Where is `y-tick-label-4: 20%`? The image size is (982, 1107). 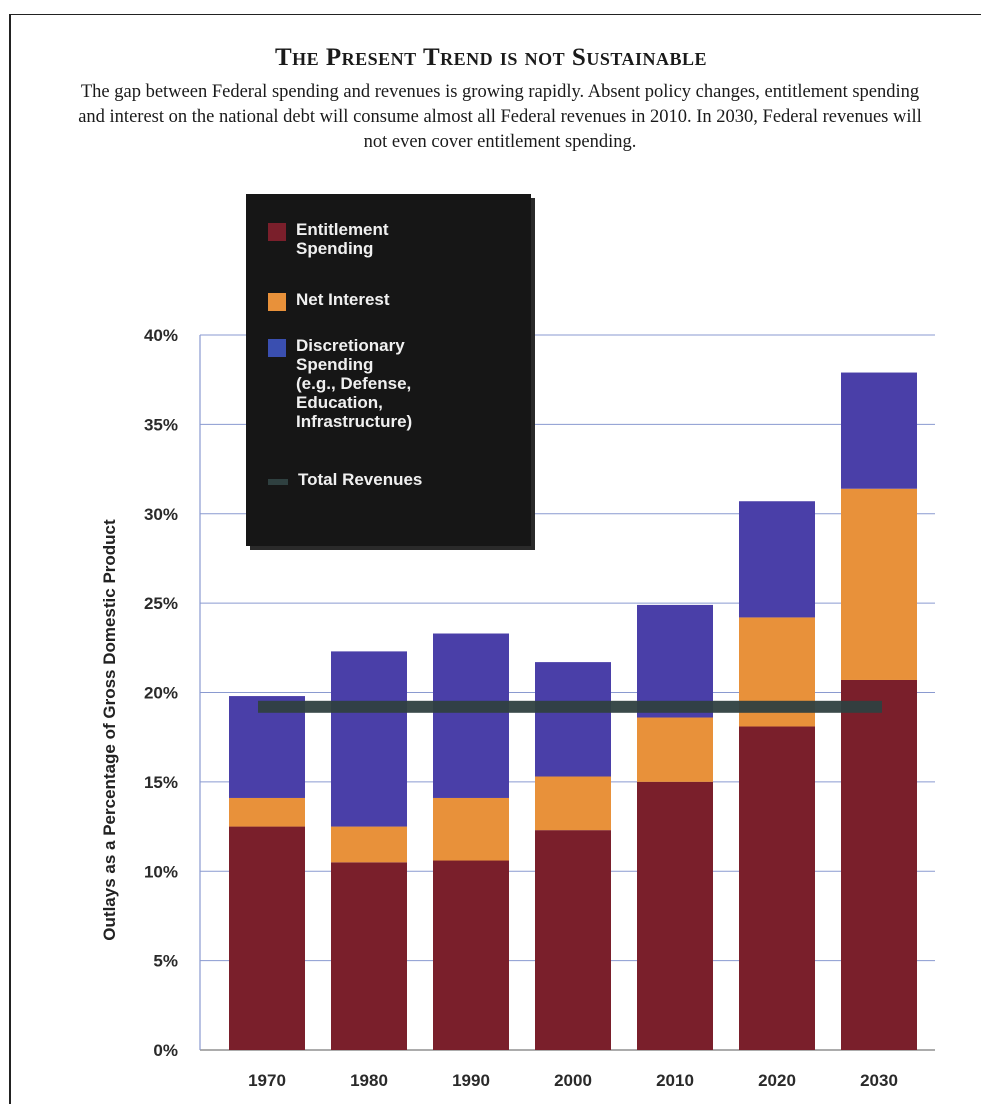 y-tick-label-4: 20% is located at coordinates (161, 693).